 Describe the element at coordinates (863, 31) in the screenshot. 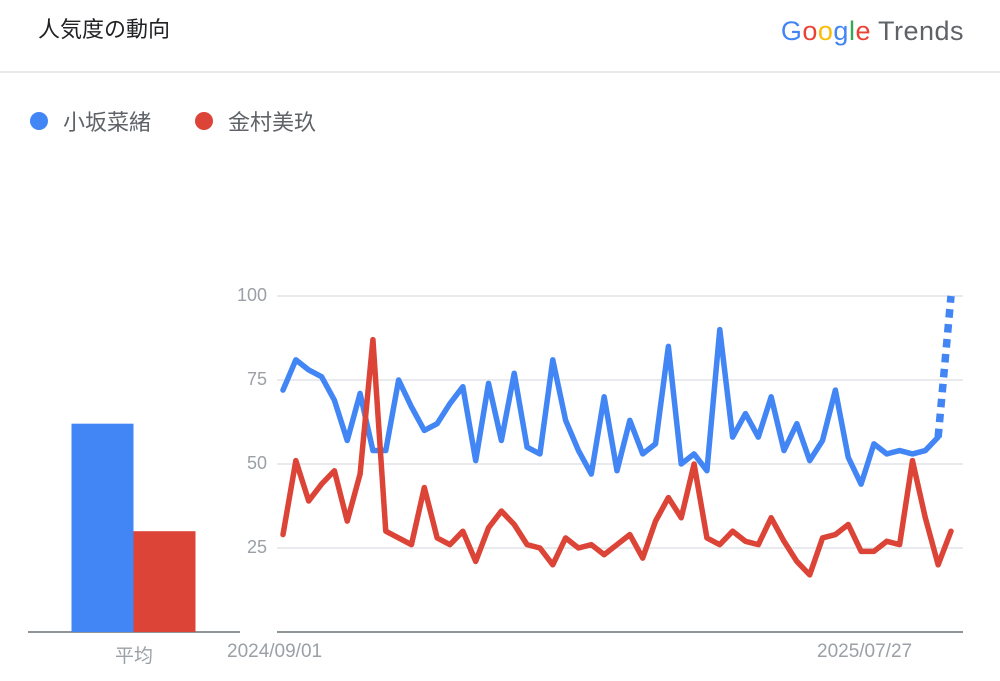

I see `logo-letter: e` at that location.